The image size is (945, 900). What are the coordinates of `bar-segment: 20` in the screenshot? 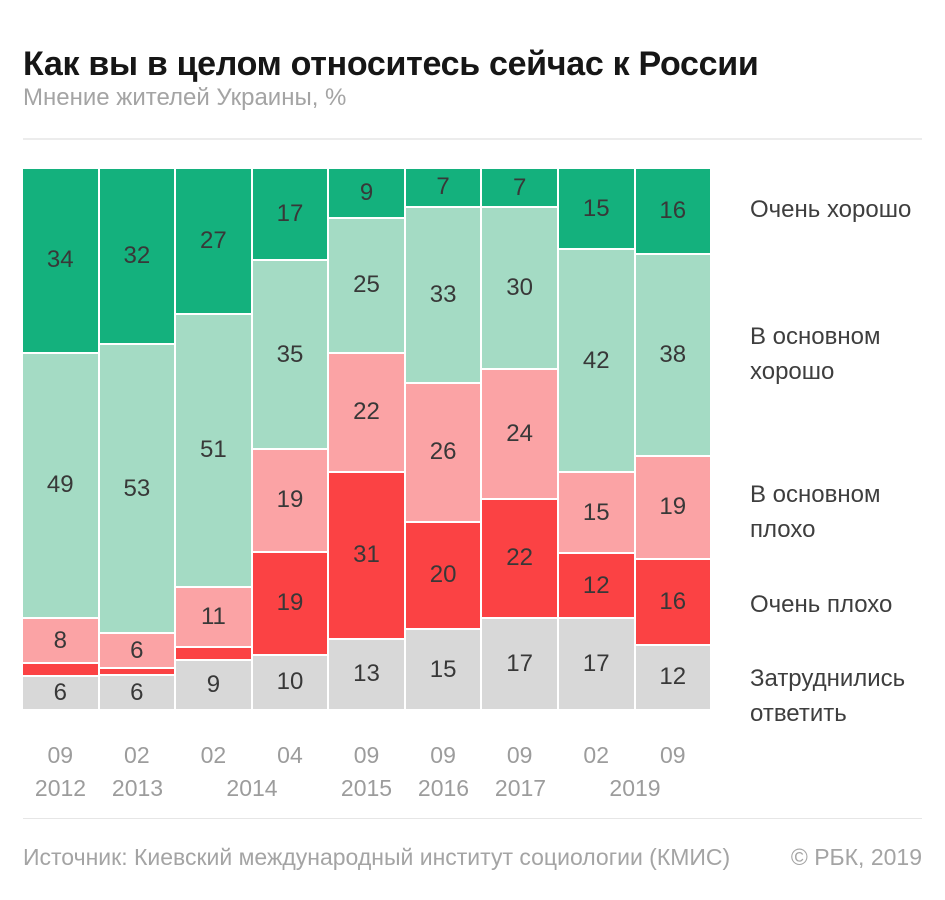 It's located at (443, 575).